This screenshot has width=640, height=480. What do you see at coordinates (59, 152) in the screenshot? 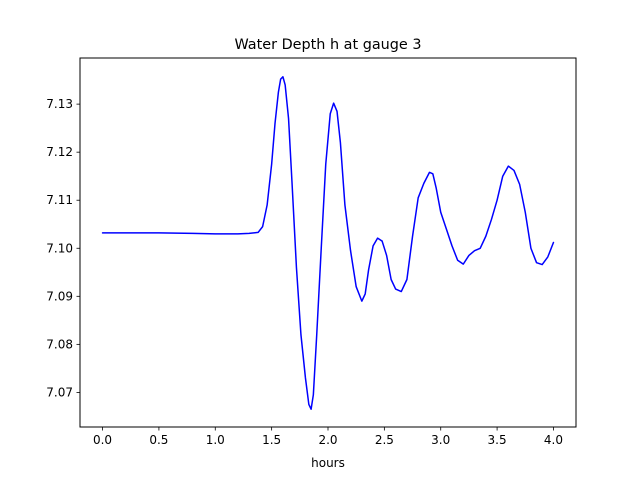
I see `y-tick-label: 7.12` at bounding box center [59, 152].